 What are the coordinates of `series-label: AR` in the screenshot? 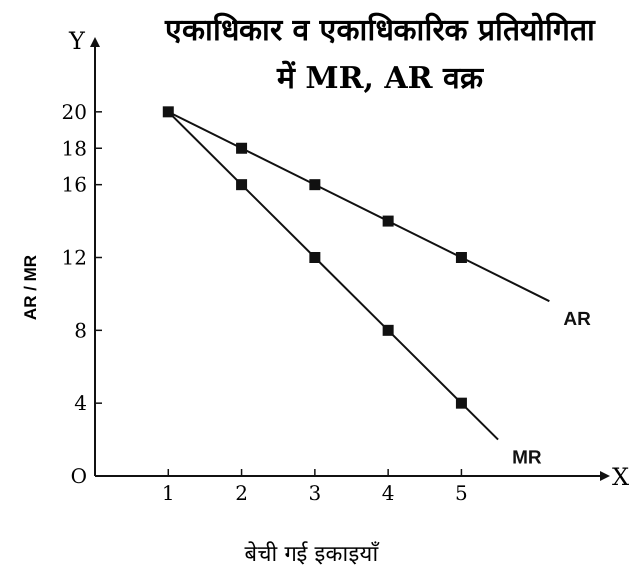 It's located at (577, 319).